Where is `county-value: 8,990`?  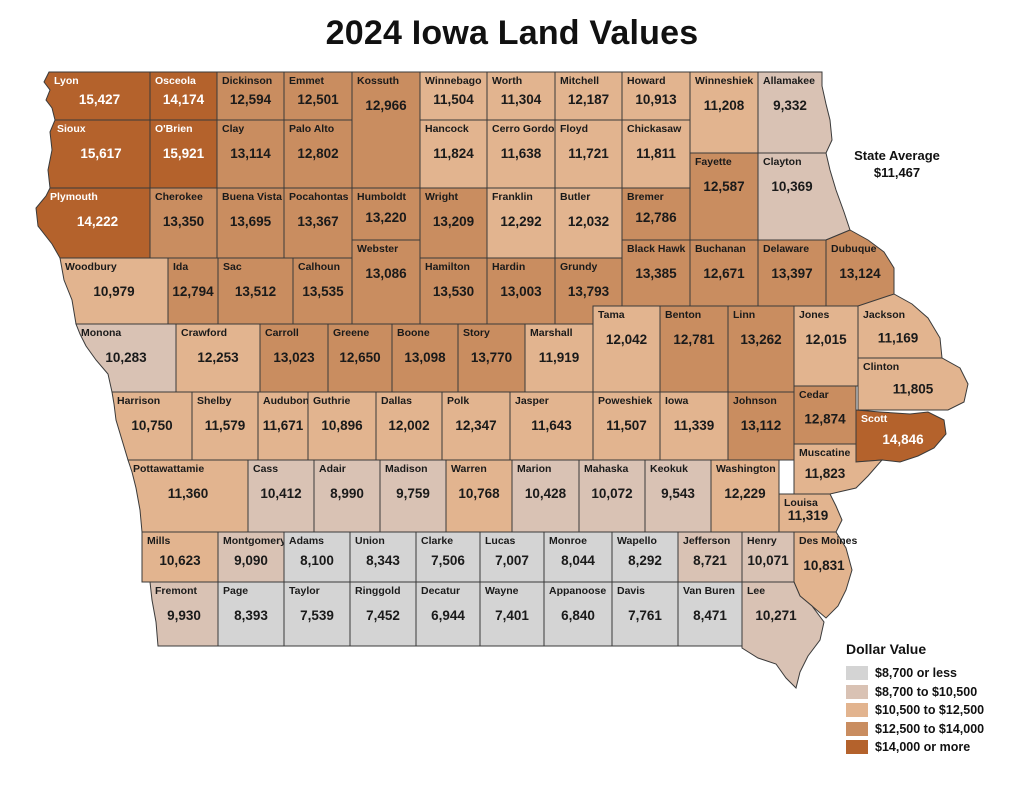 county-value: 8,990 is located at coordinates (347, 493).